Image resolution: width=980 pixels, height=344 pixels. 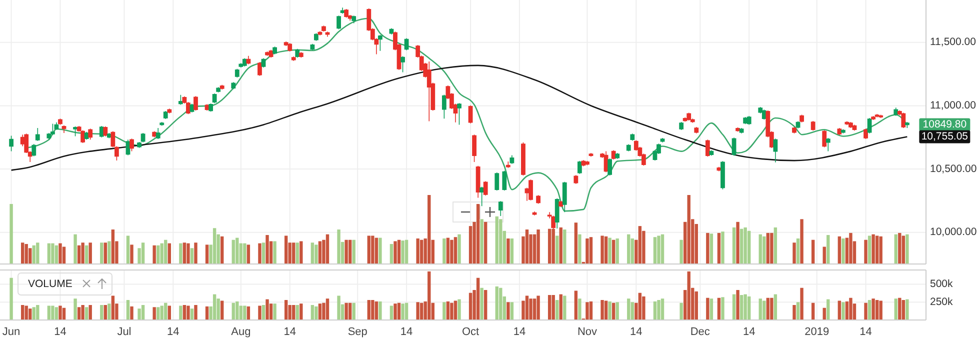 I want to click on y-tick-label: 11,000.00, so click(x=953, y=106).